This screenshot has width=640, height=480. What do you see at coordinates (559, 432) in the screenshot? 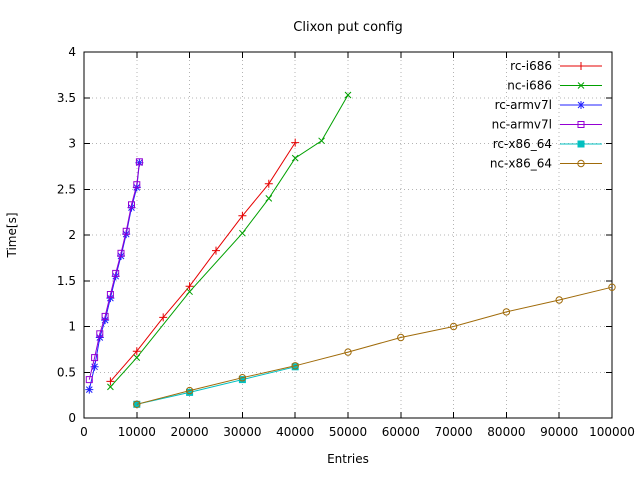
I see `x-tick-label: 90000` at bounding box center [559, 432].